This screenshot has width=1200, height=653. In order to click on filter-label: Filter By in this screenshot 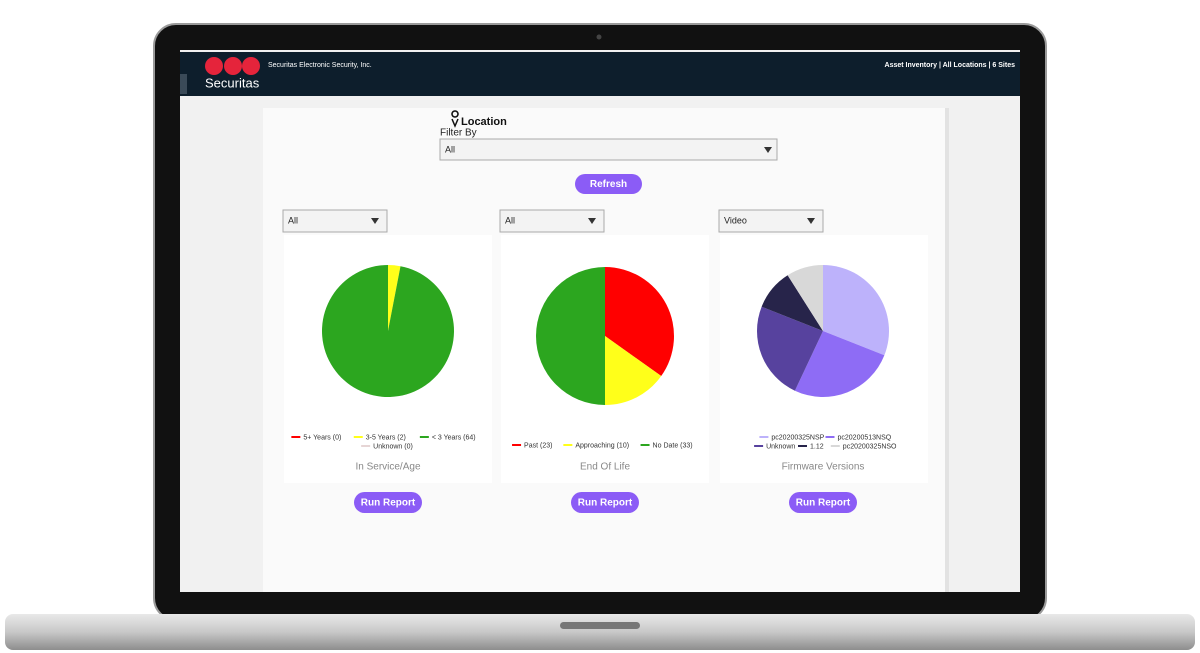, I will do `click(458, 133)`.